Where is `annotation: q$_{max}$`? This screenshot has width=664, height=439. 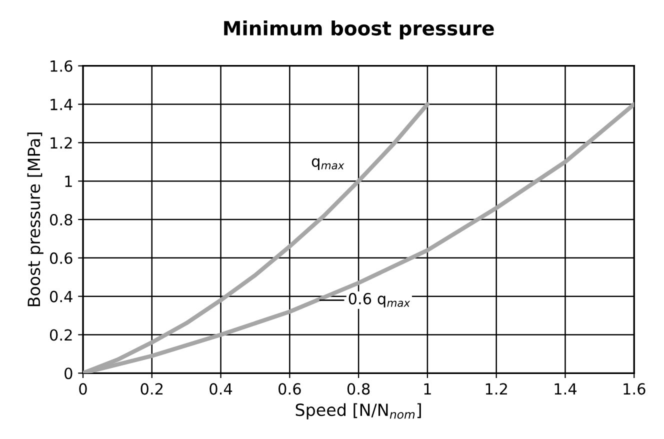
annotation: q$_{max}$ is located at coordinates (328, 164).